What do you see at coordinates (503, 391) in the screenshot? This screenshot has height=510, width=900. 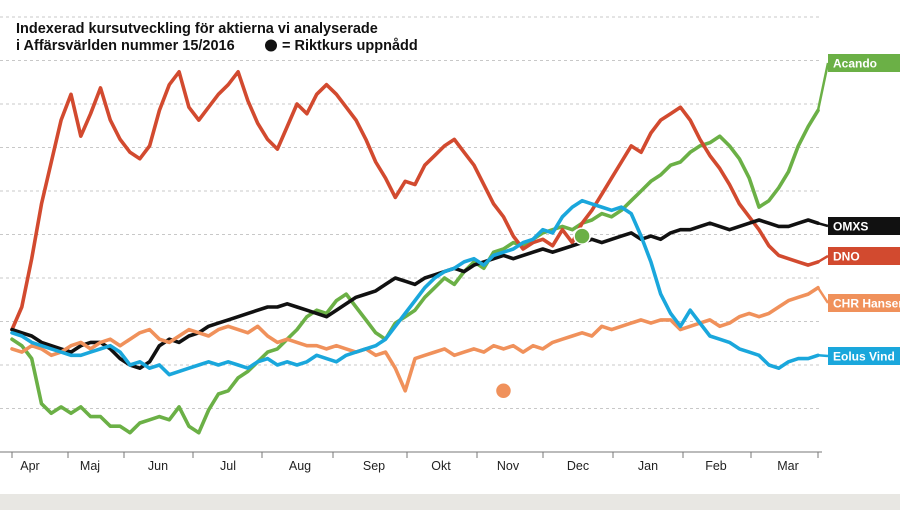 I see `target-marker-chr-hansen` at bounding box center [503, 391].